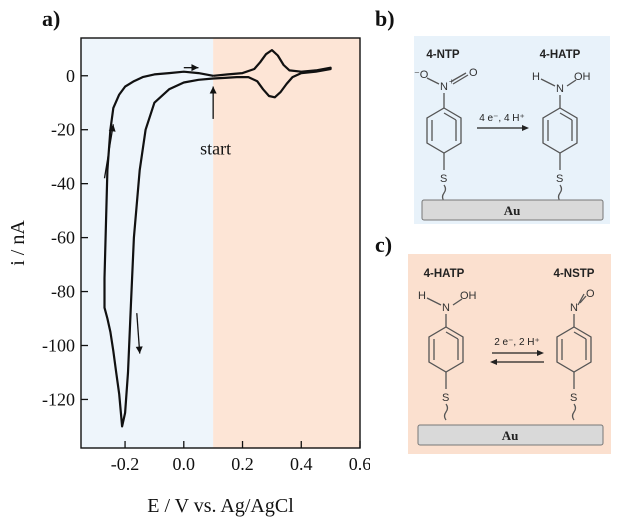 The height and width of the screenshot is (519, 622). Describe the element at coordinates (582, 77) in the screenshot. I see `hydroxylamine-oh-b: OH` at that location.